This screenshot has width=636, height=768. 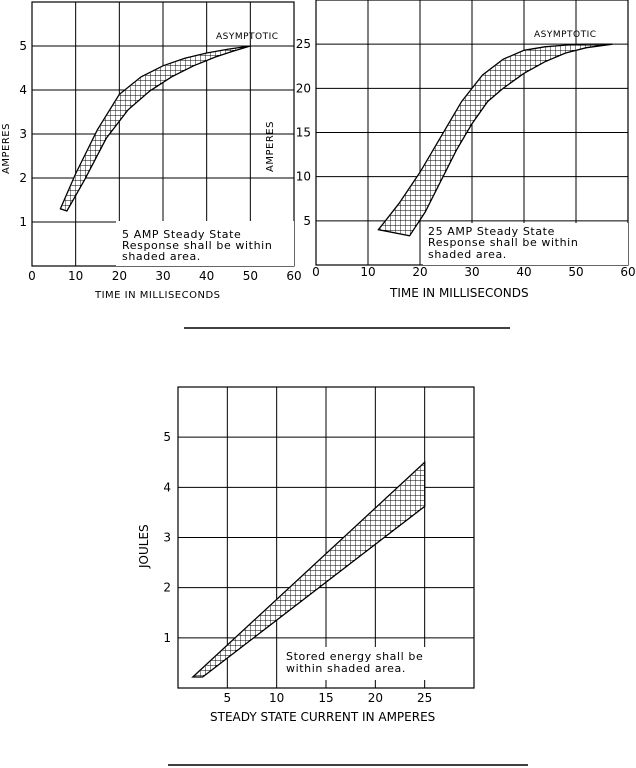 I want to click on chart-1-ticks: 0 10 20 30 40 50 60 1 2 3 4 5, so click(x=160, y=161).